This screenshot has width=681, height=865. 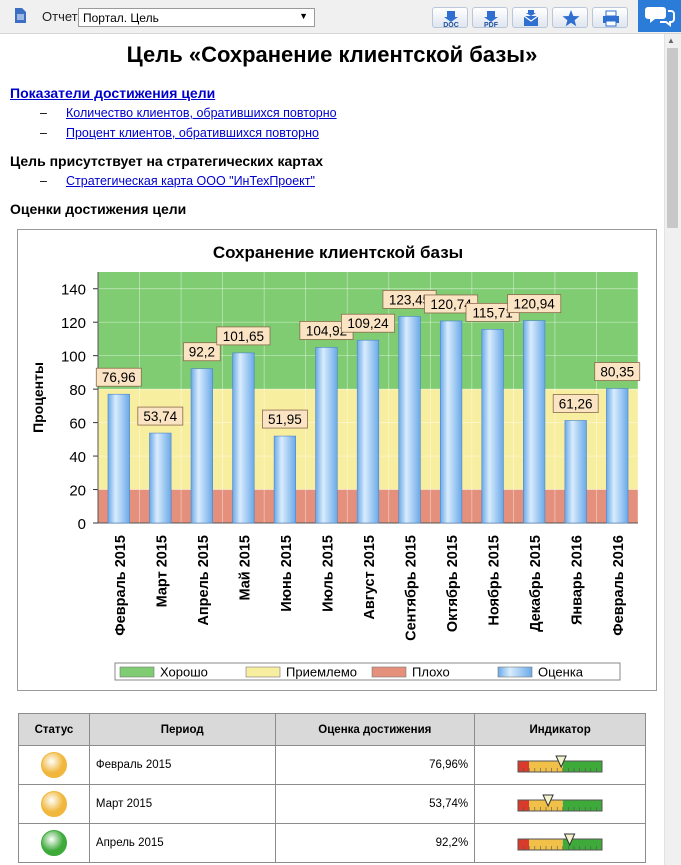 I want to click on legend-label: Оценка, so click(x=561, y=672).